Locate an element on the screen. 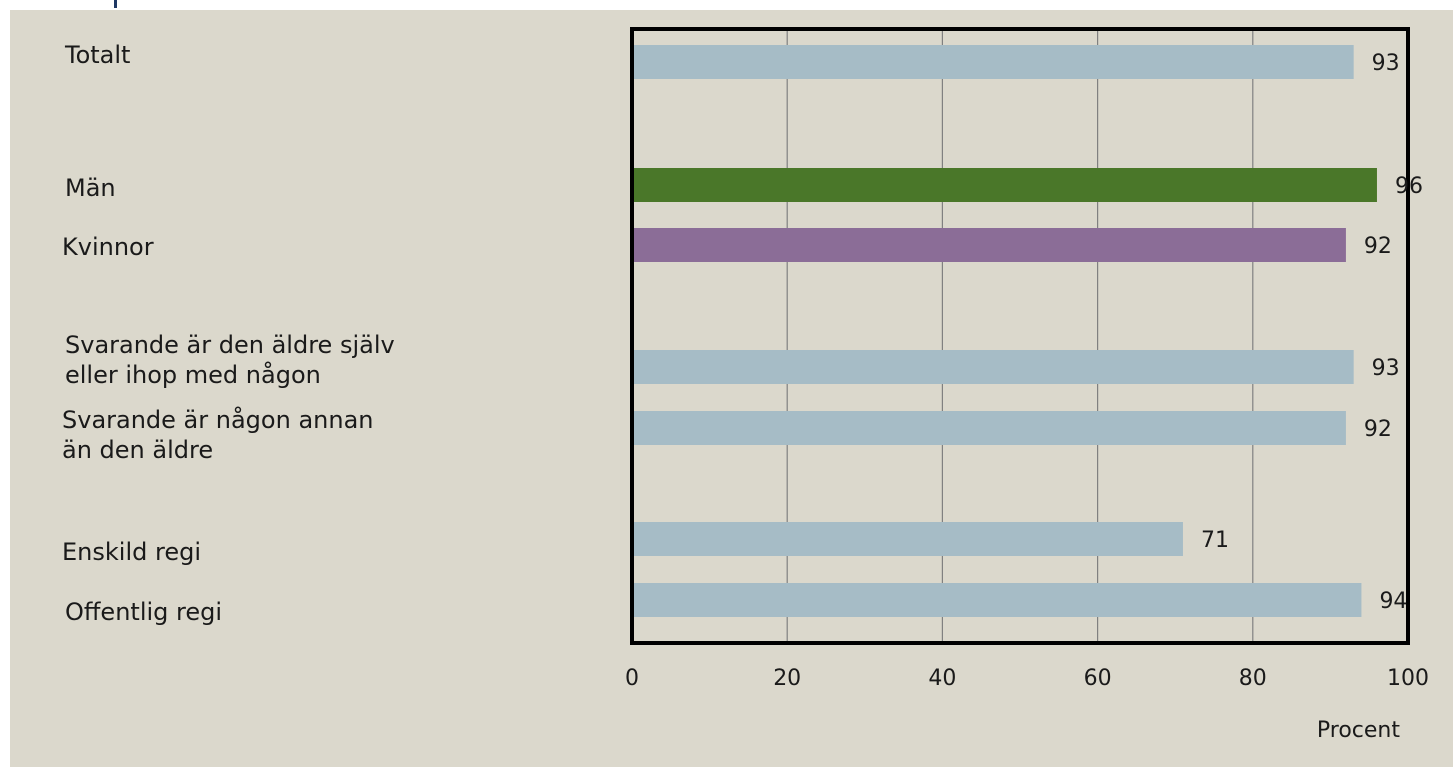 The height and width of the screenshot is (767, 1453). top-accent-strip is located at coordinates (726, 5).